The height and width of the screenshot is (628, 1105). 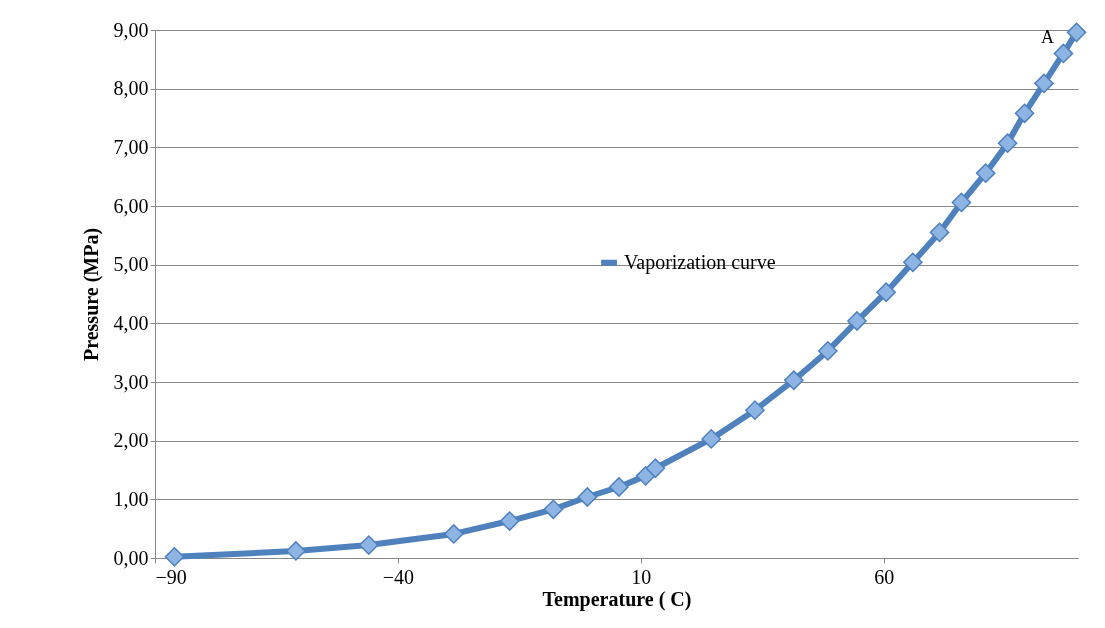 I want to click on y-axis-title: Pressure (MPa), so click(x=91, y=294).